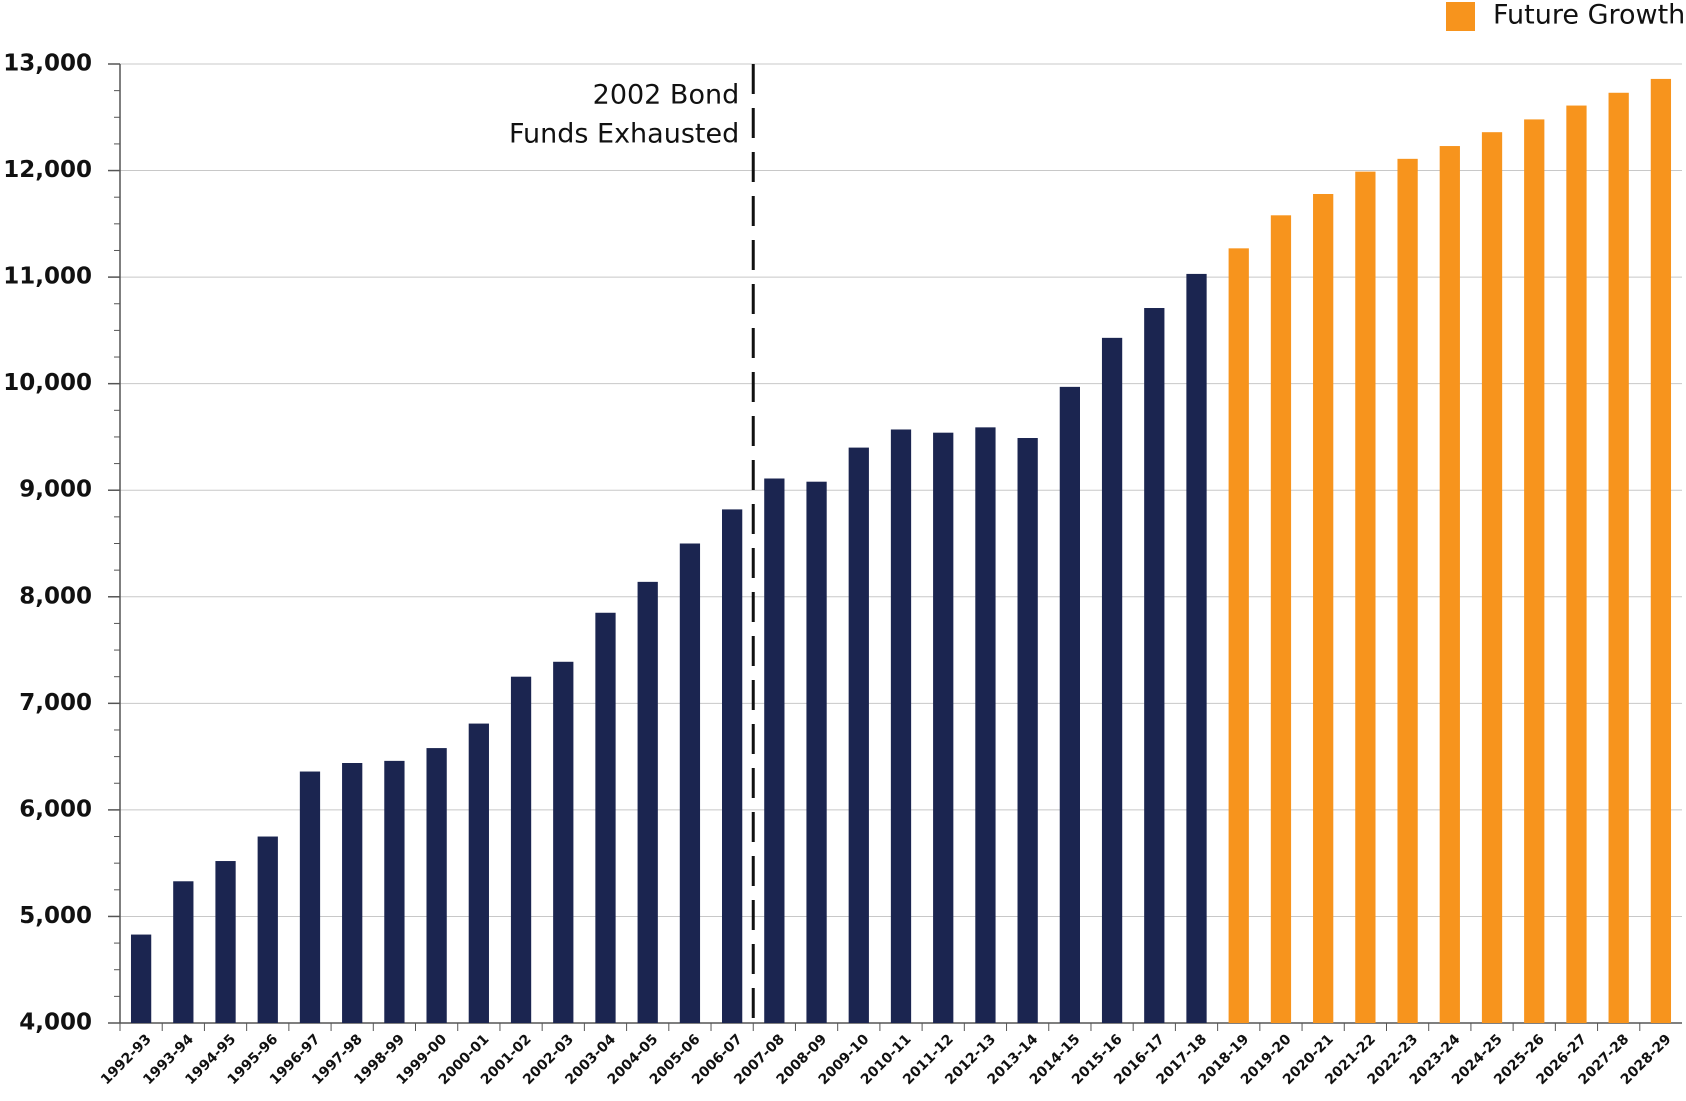  What do you see at coordinates (47, 277) in the screenshot?
I see `y-tick-label: 11,000` at bounding box center [47, 277].